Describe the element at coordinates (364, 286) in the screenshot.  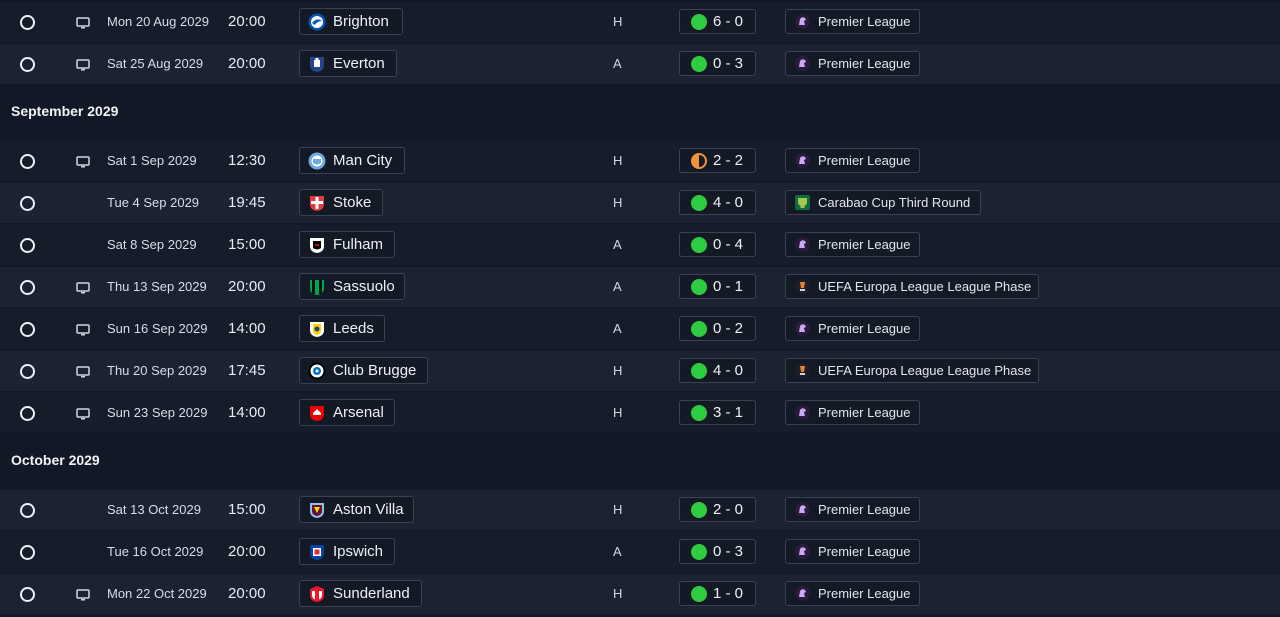
I see `opponent-name: Sassuolo` at that location.